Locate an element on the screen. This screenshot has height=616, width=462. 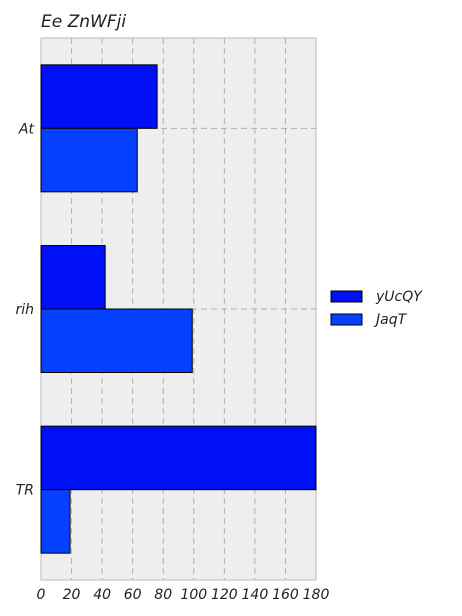
y-tick-labels: At rih TR is located at coordinates (24, 309).